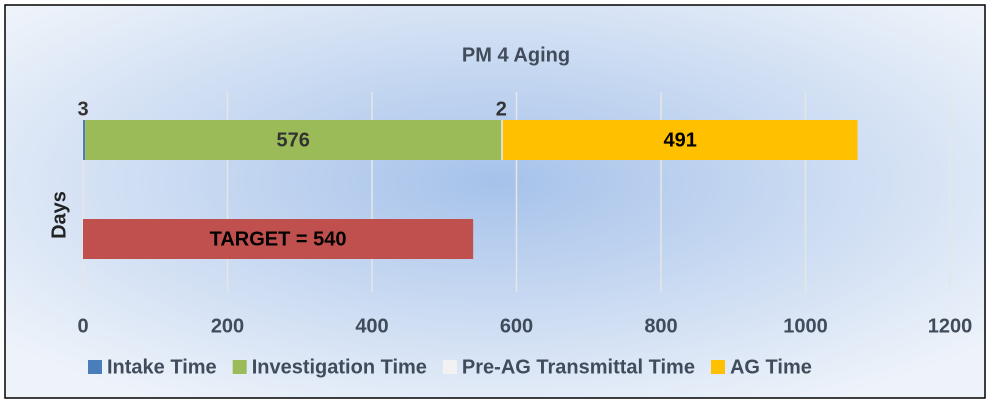  I want to click on legend-label: AG Time, so click(771, 367).